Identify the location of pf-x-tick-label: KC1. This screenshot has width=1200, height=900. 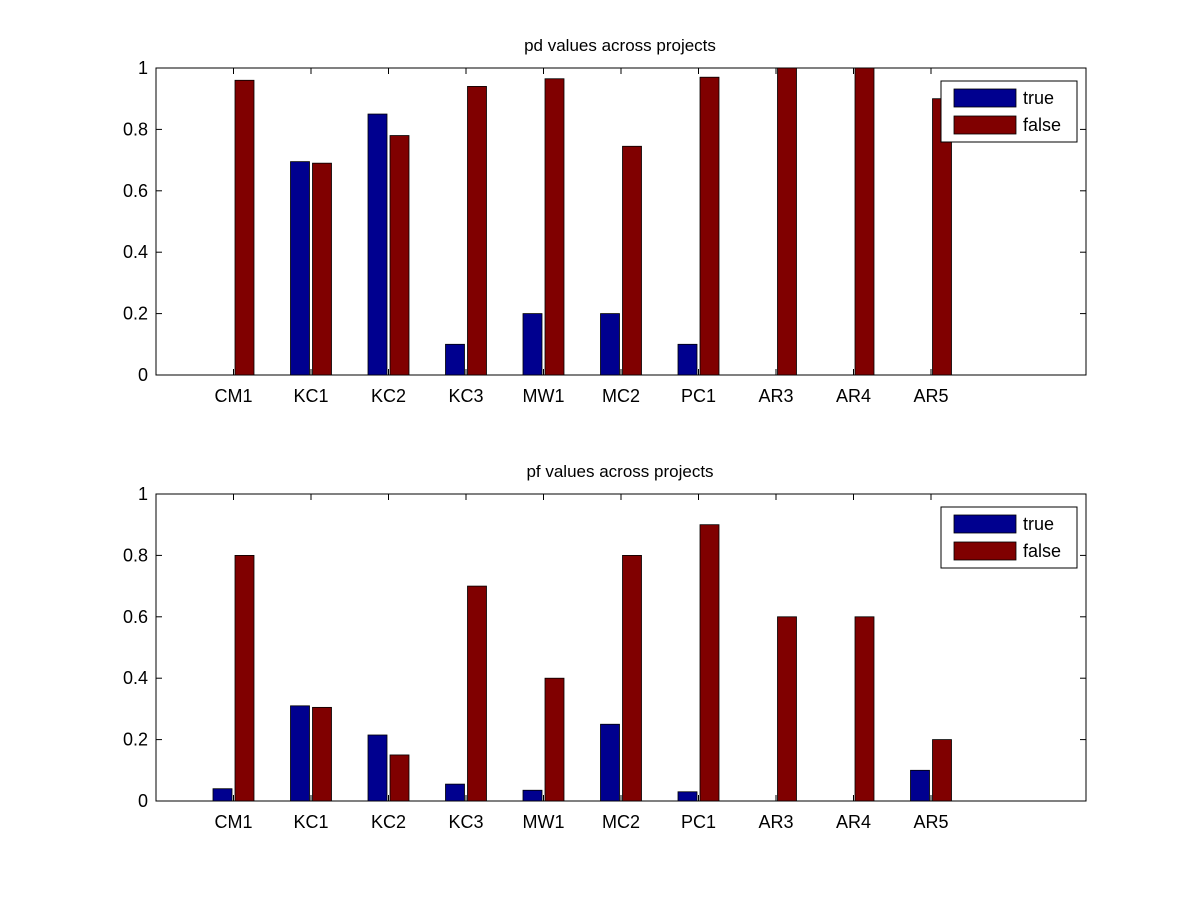
(310, 822).